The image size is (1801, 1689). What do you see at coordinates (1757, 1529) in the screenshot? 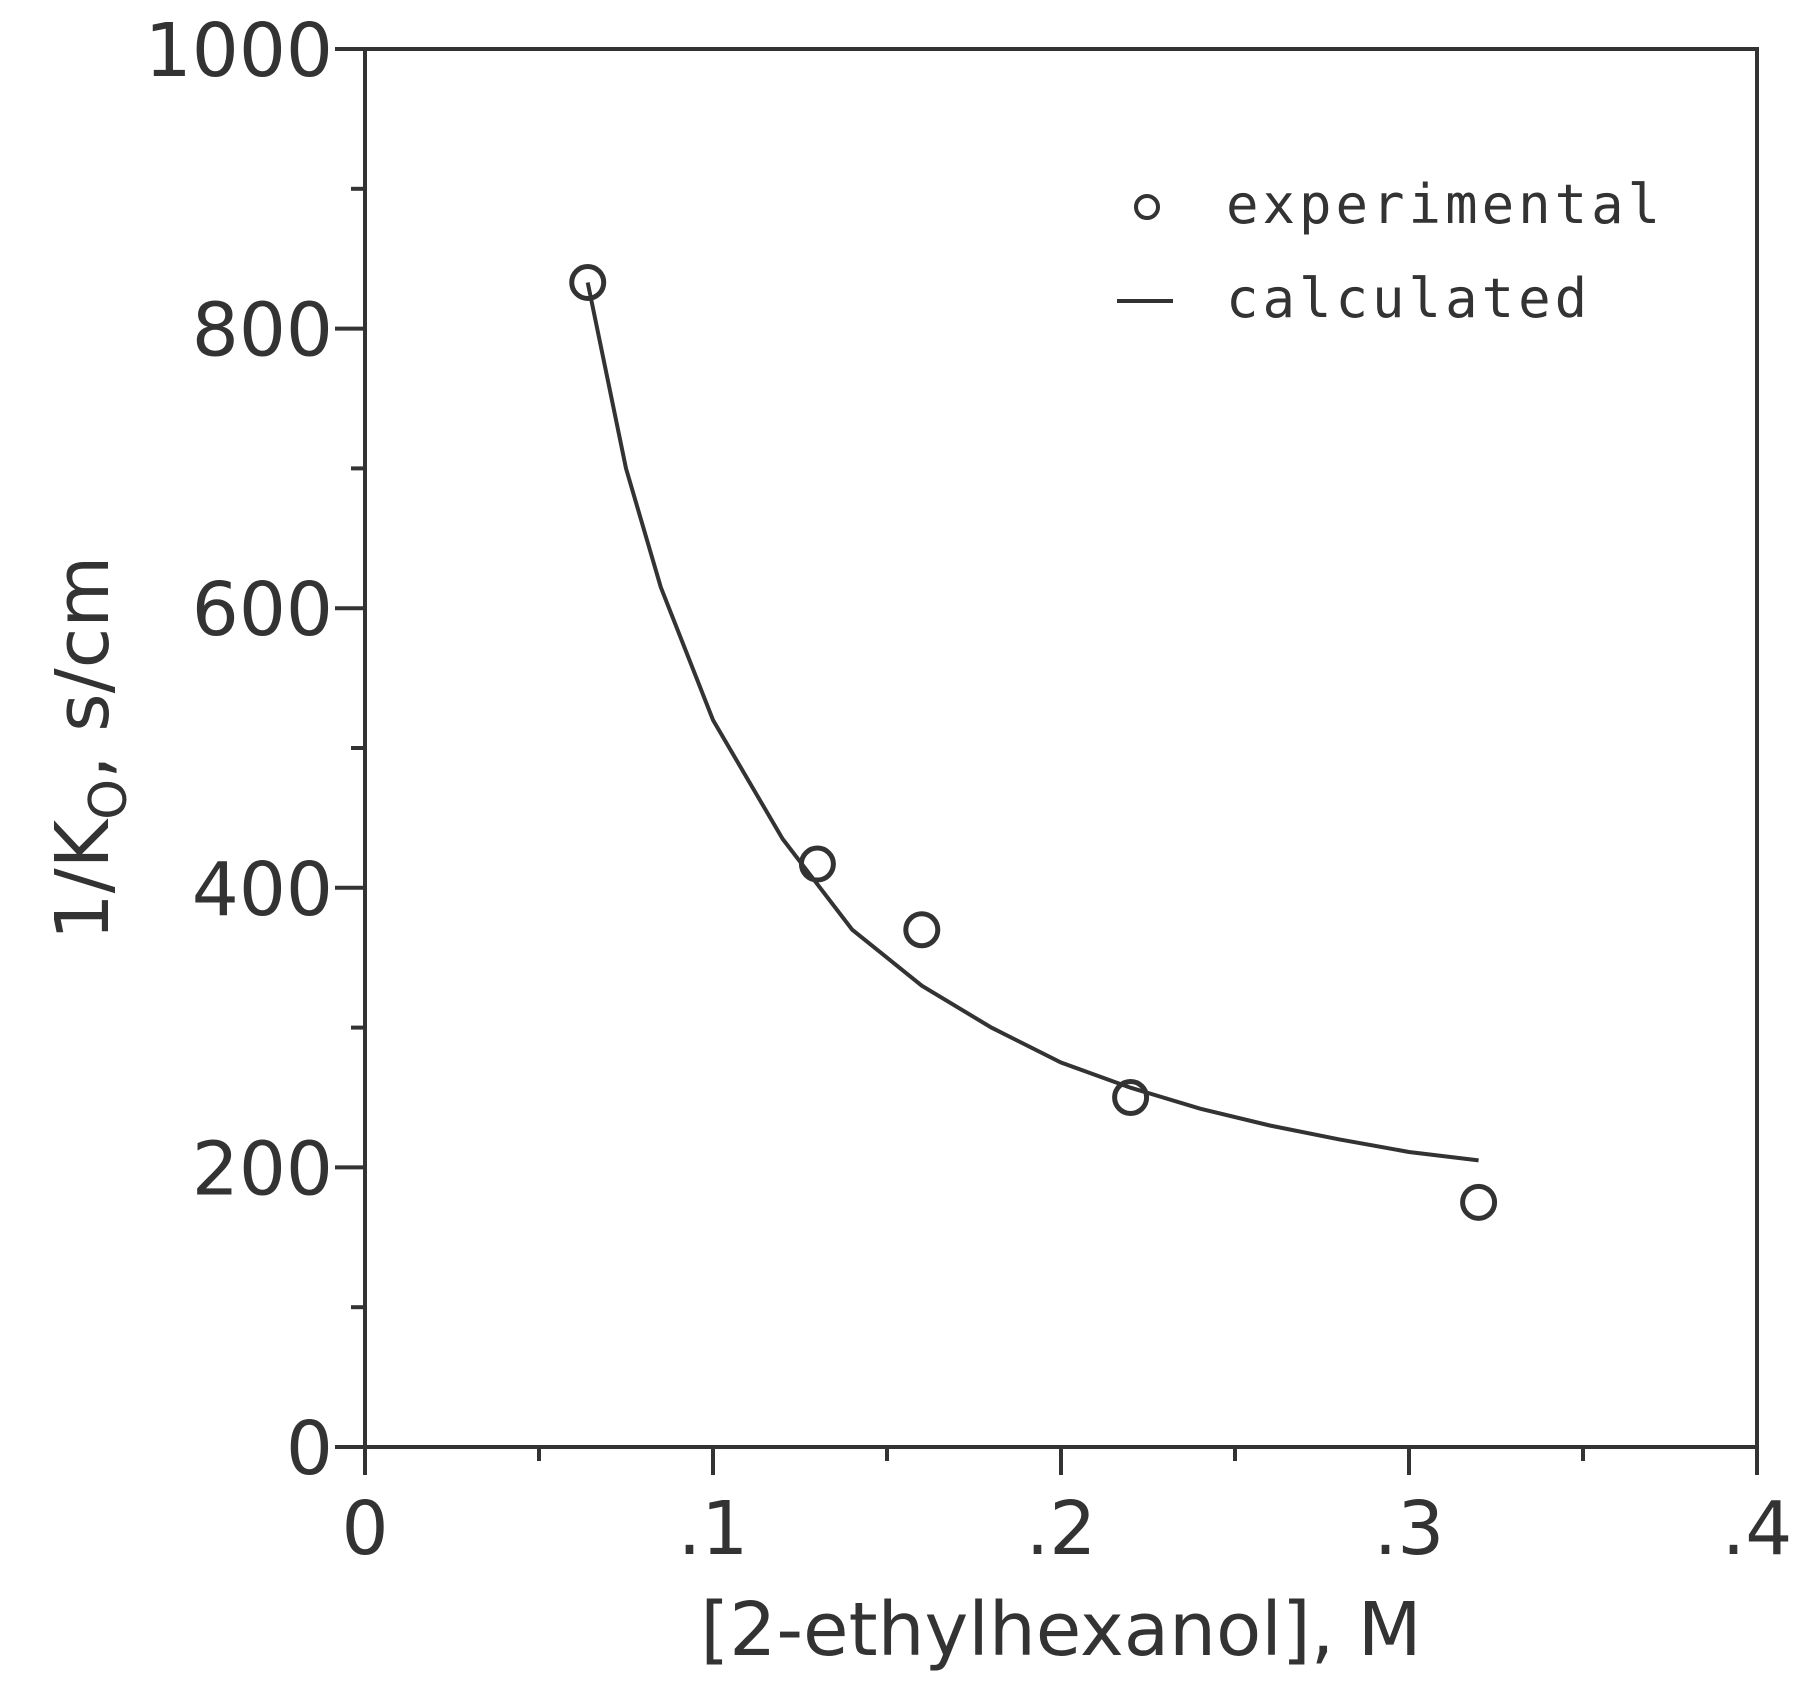
I see `x-tick-label: .4` at bounding box center [1757, 1529].